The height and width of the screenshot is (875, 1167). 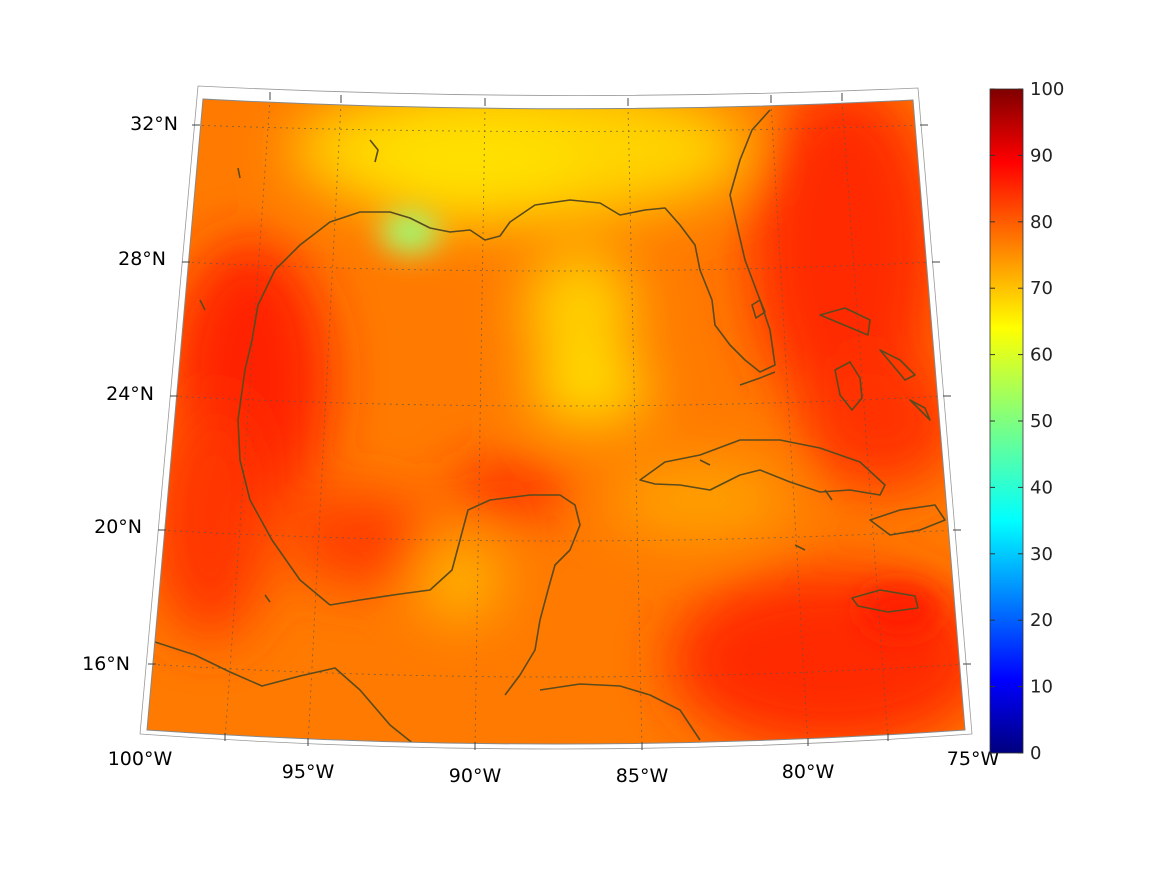 What do you see at coordinates (118, 527) in the screenshot?
I see `lat-label: 20°N` at bounding box center [118, 527].